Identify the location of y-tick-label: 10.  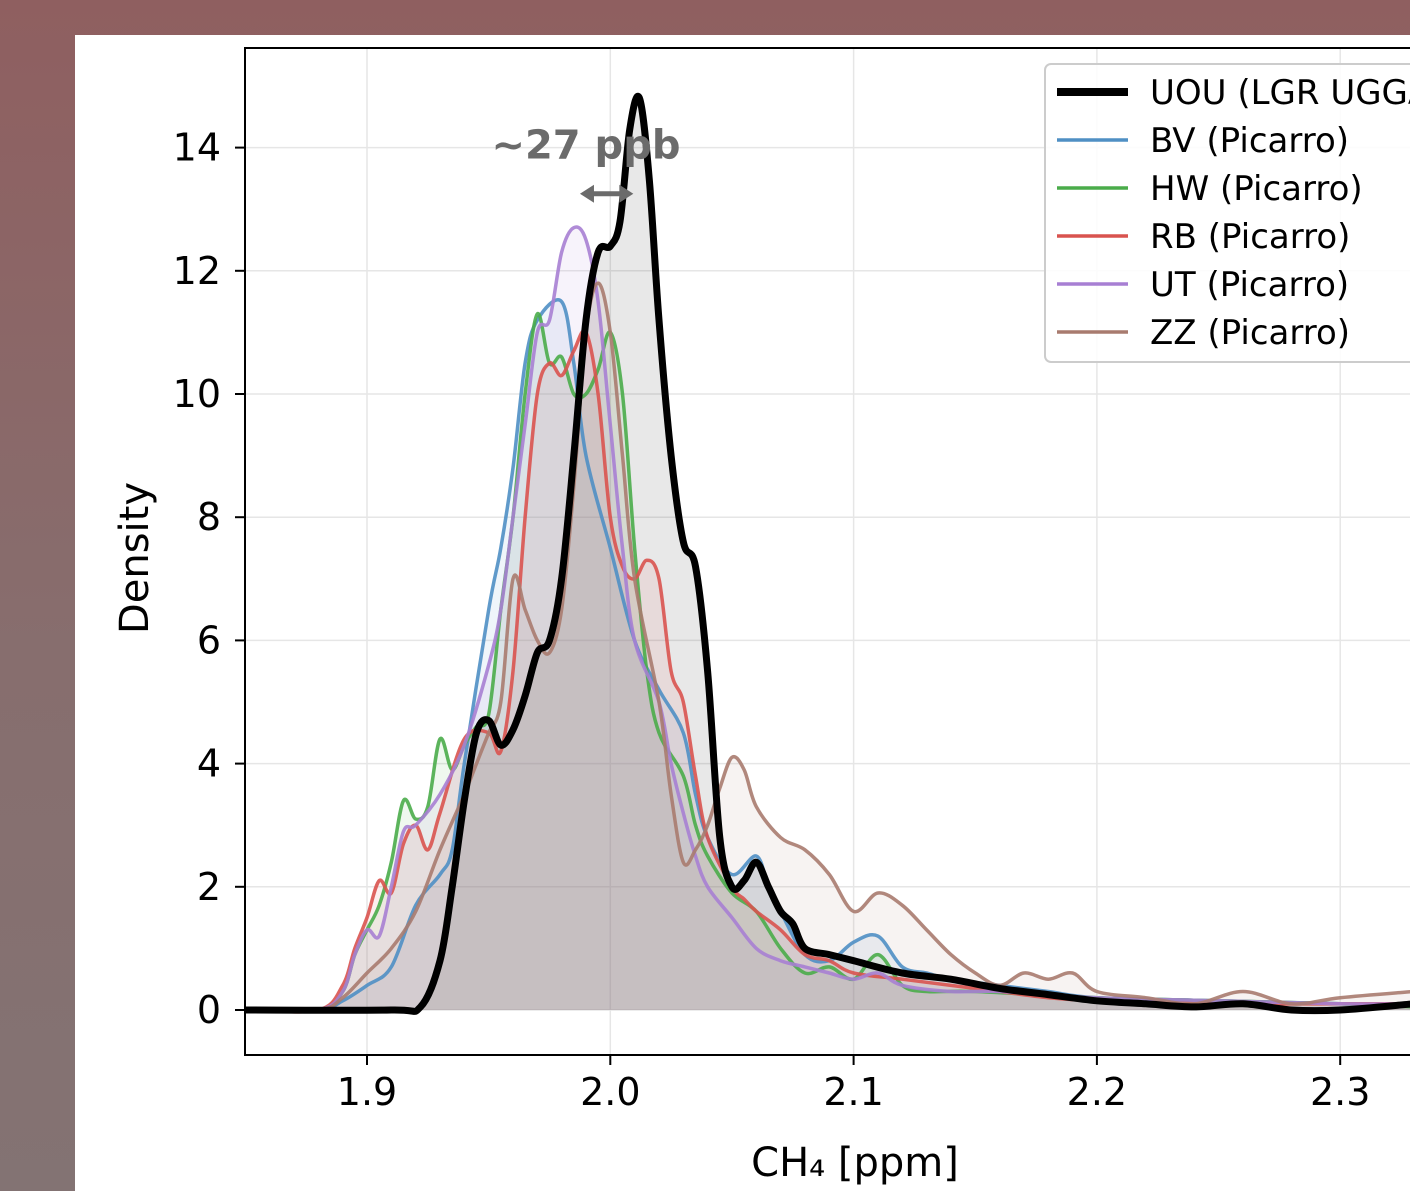
(197, 394).